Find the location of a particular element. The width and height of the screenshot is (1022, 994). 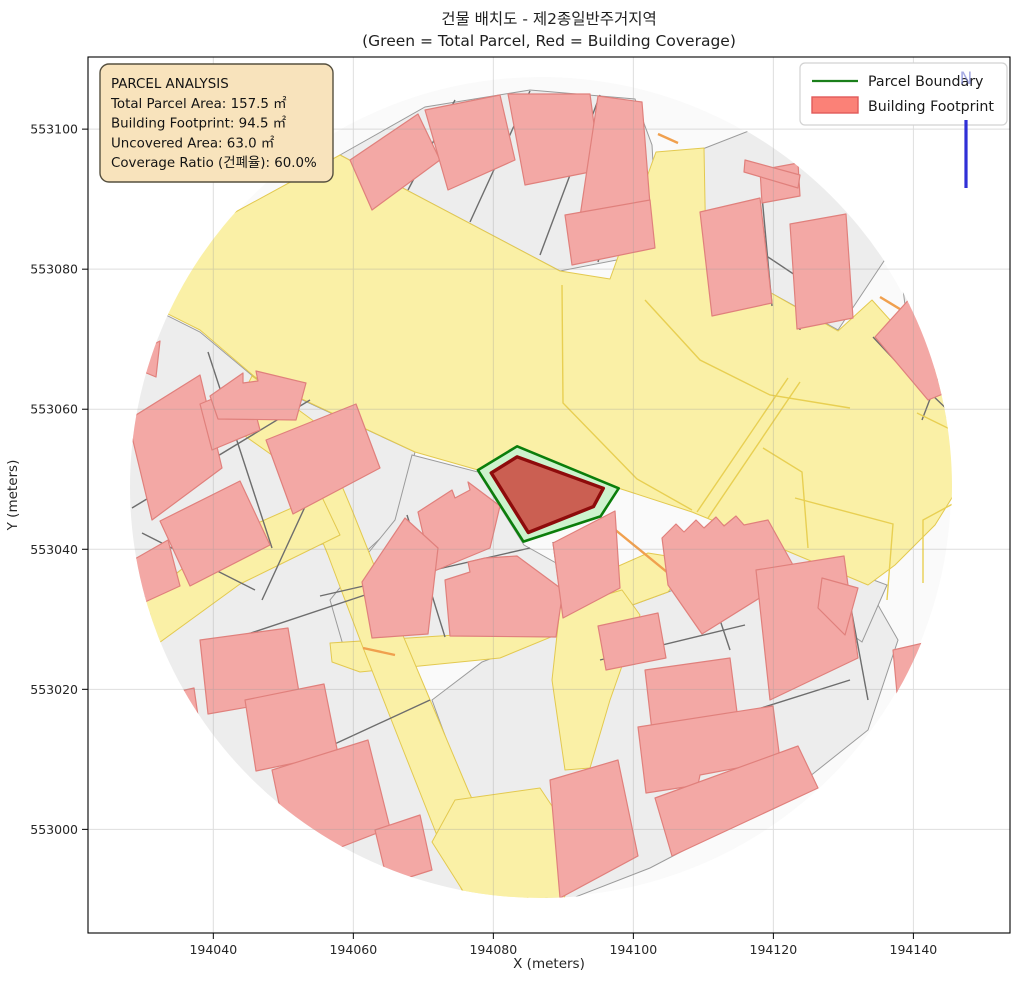

x-tick-label: 194140 is located at coordinates (914, 949).